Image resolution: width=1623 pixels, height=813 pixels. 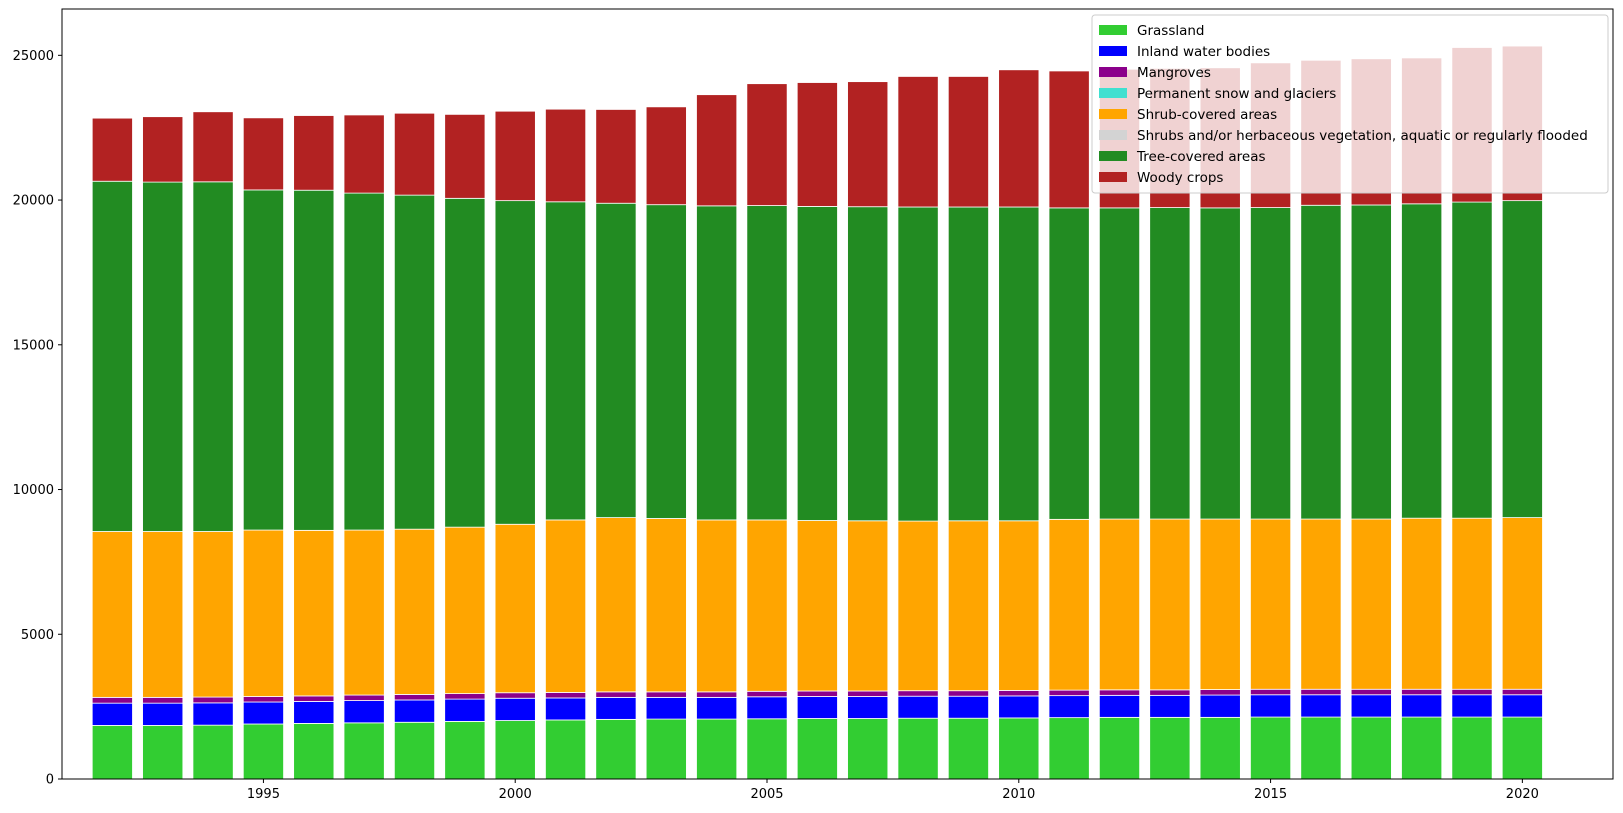 What do you see at coordinates (33, 201) in the screenshot?
I see `y-tick-label: 20000` at bounding box center [33, 201].